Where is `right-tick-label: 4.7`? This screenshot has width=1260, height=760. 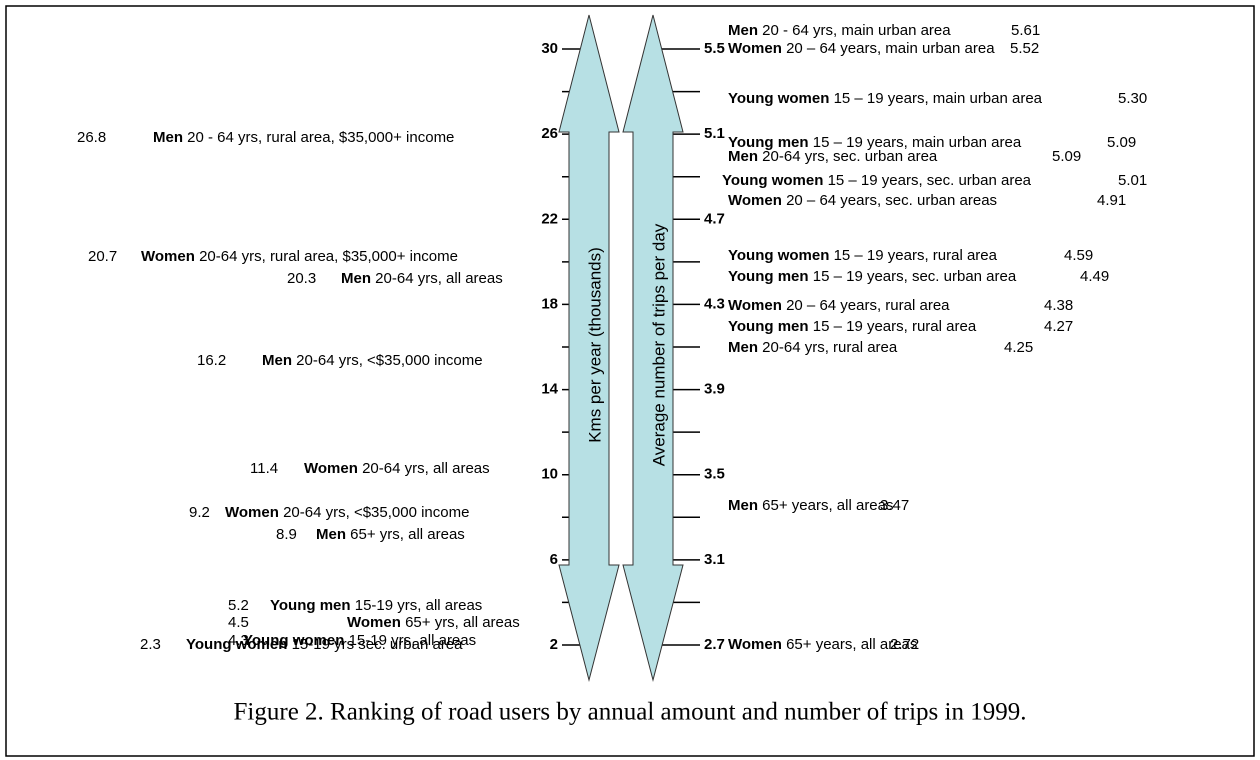
right-tick-label: 4.7 is located at coordinates (714, 218).